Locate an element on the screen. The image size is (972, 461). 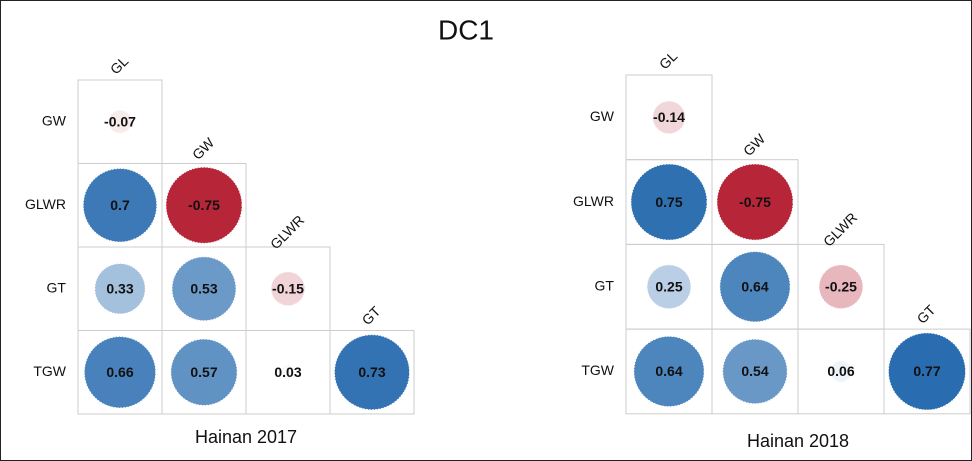
value-label: 0.77 is located at coordinates (926, 371).